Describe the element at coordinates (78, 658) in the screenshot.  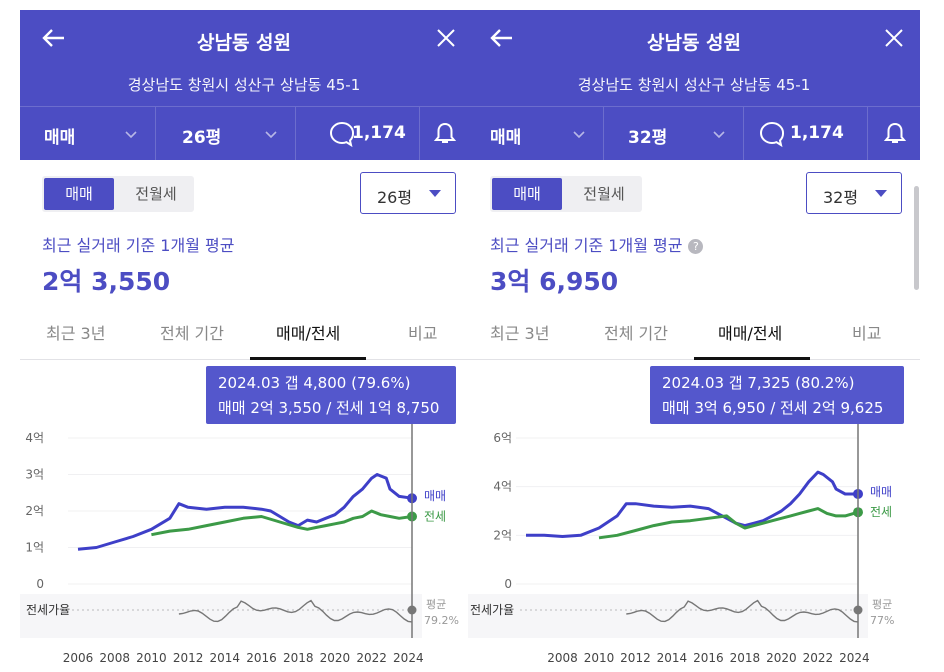
I see `x-tick-label: 2006` at that location.